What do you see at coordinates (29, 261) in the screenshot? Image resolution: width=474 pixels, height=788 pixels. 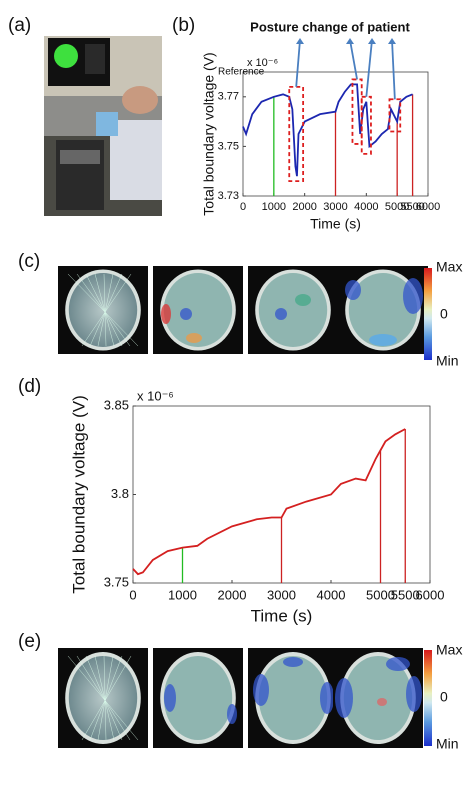 I see `panel-label: (c)` at bounding box center [29, 261].